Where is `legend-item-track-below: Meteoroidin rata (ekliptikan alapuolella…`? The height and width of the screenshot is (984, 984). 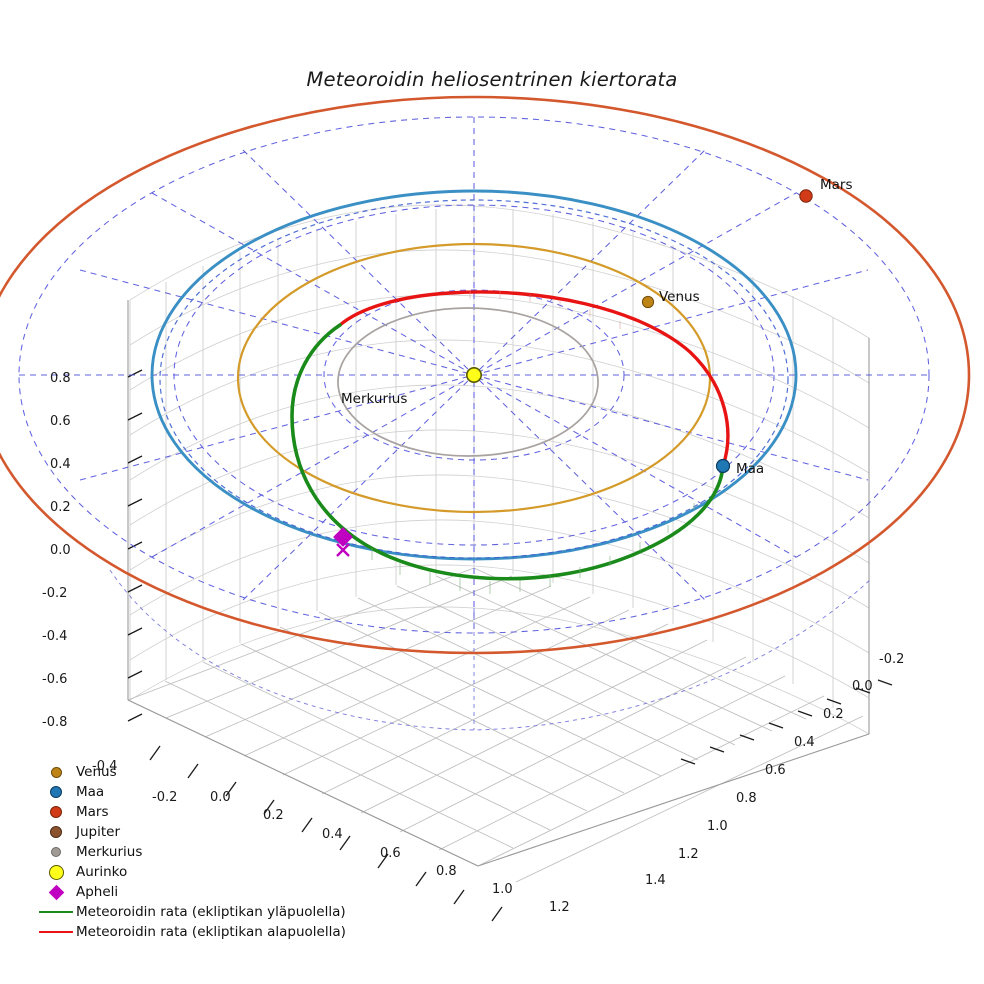
legend-item-track-below: Meteoroidin rata (ekliptikan alapuolella… is located at coordinates (201, 932).